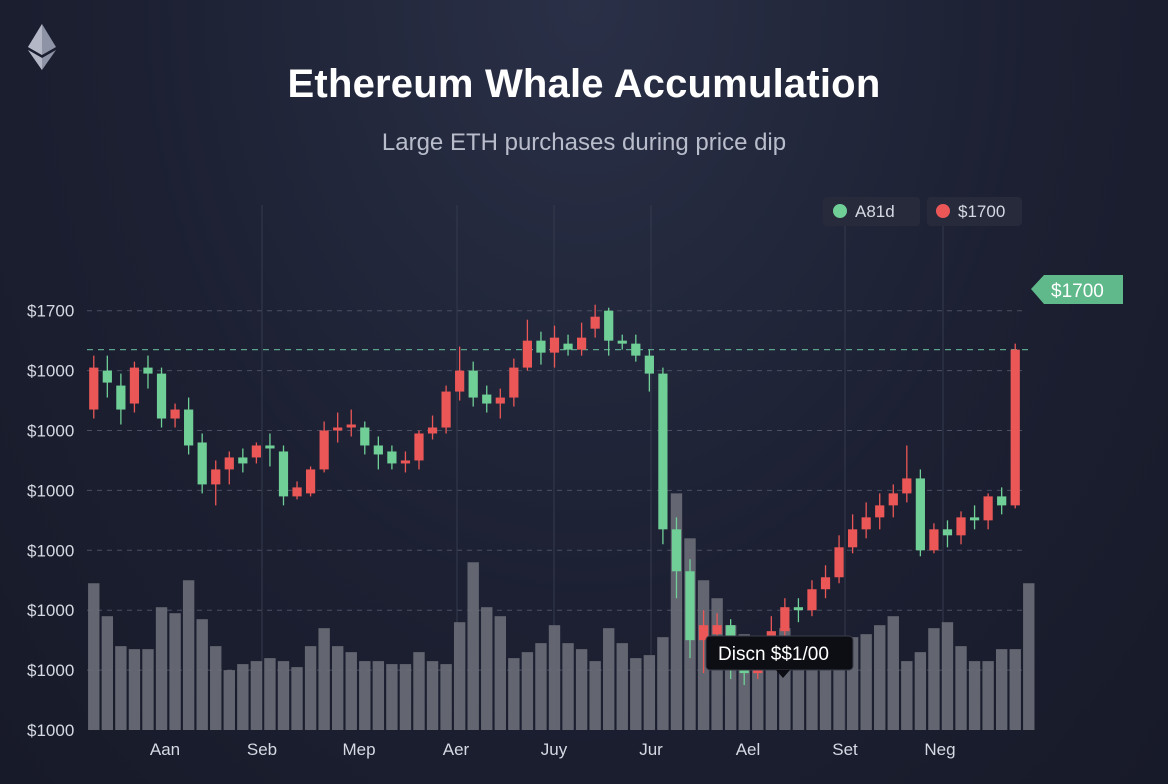 Image resolution: width=1168 pixels, height=784 pixels. I want to click on legend-up-dot, so click(840, 211).